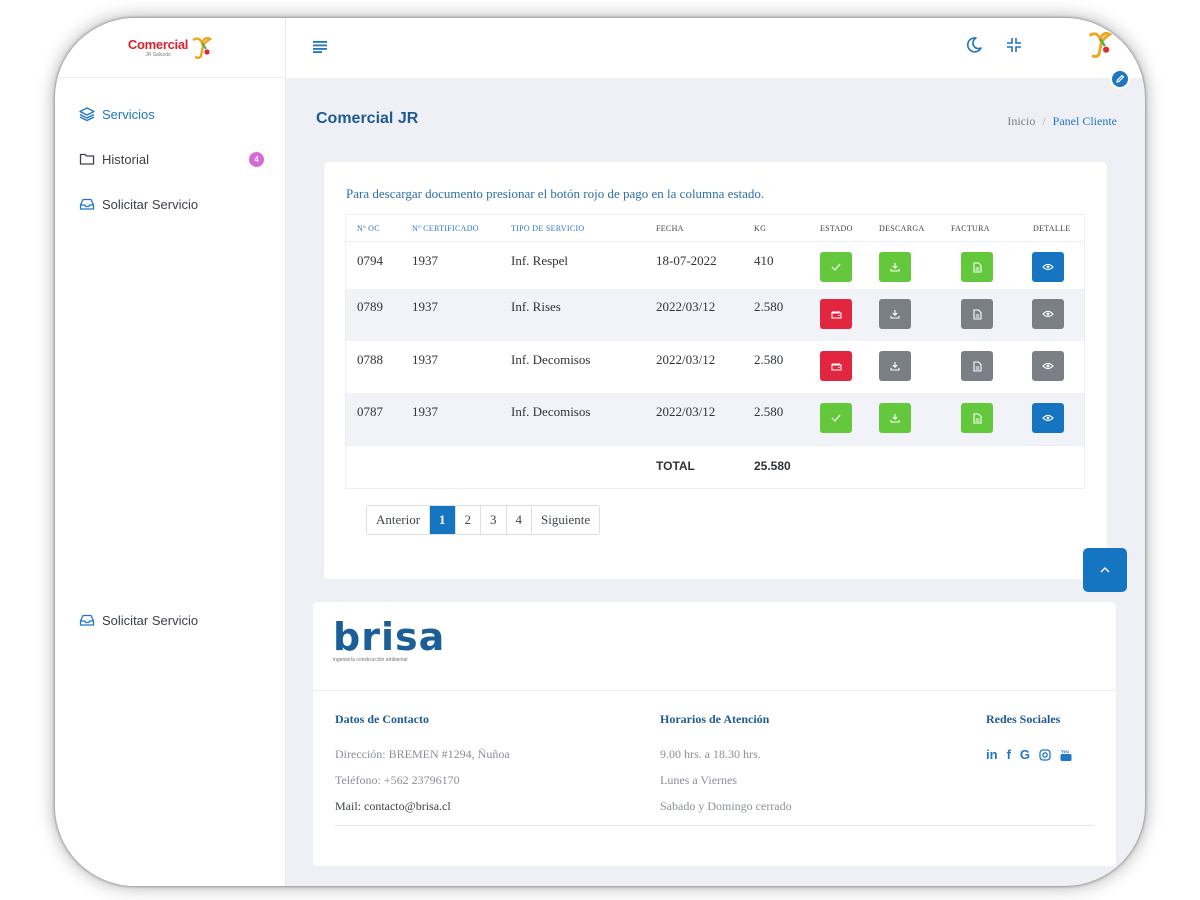  I want to click on contact-mail: Mail: contacto@brisa.cl, so click(393, 806).